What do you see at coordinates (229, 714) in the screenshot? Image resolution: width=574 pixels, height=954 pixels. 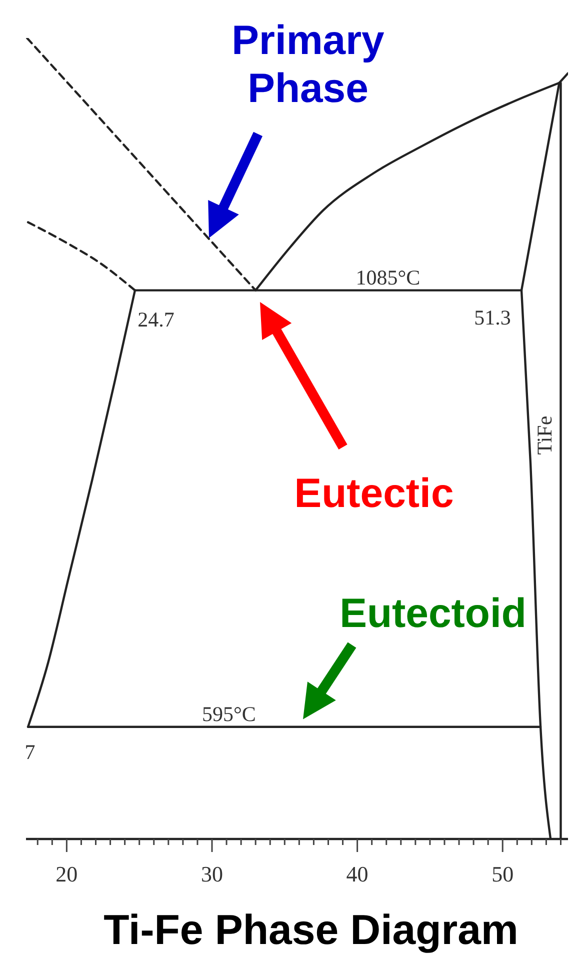 I see `annotation: 595°C` at bounding box center [229, 714].